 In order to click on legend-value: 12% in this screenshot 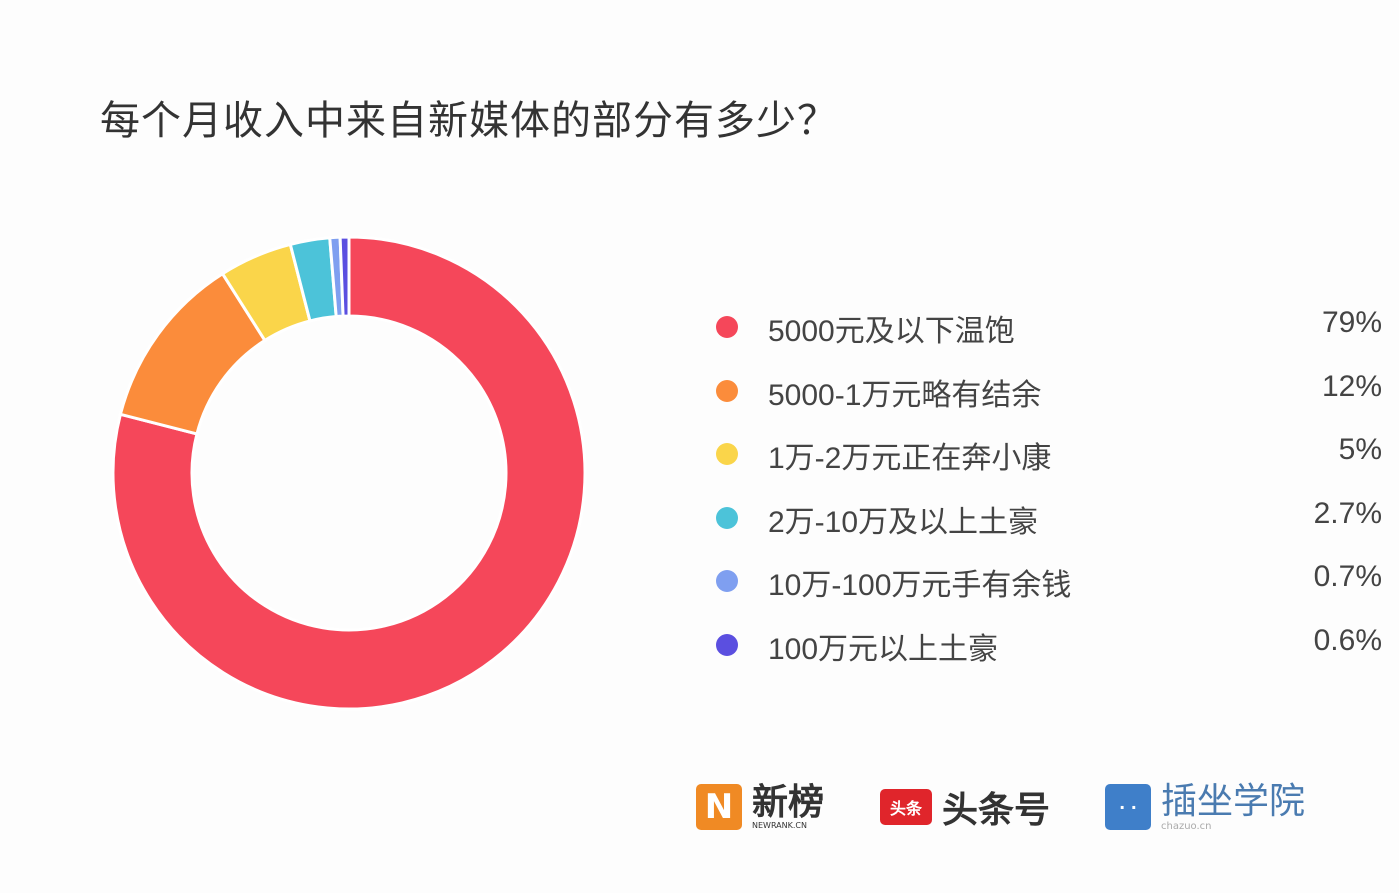, I will do `click(1351, 386)`.